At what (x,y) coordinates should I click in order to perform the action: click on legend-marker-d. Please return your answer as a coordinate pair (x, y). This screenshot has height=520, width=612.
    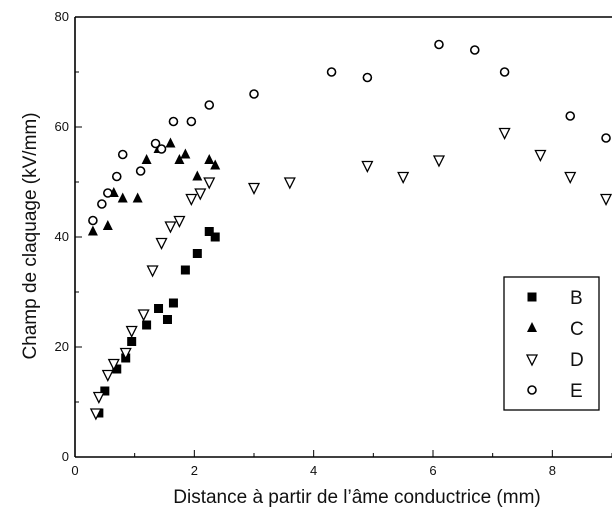
    Looking at the image, I should click on (532, 360).